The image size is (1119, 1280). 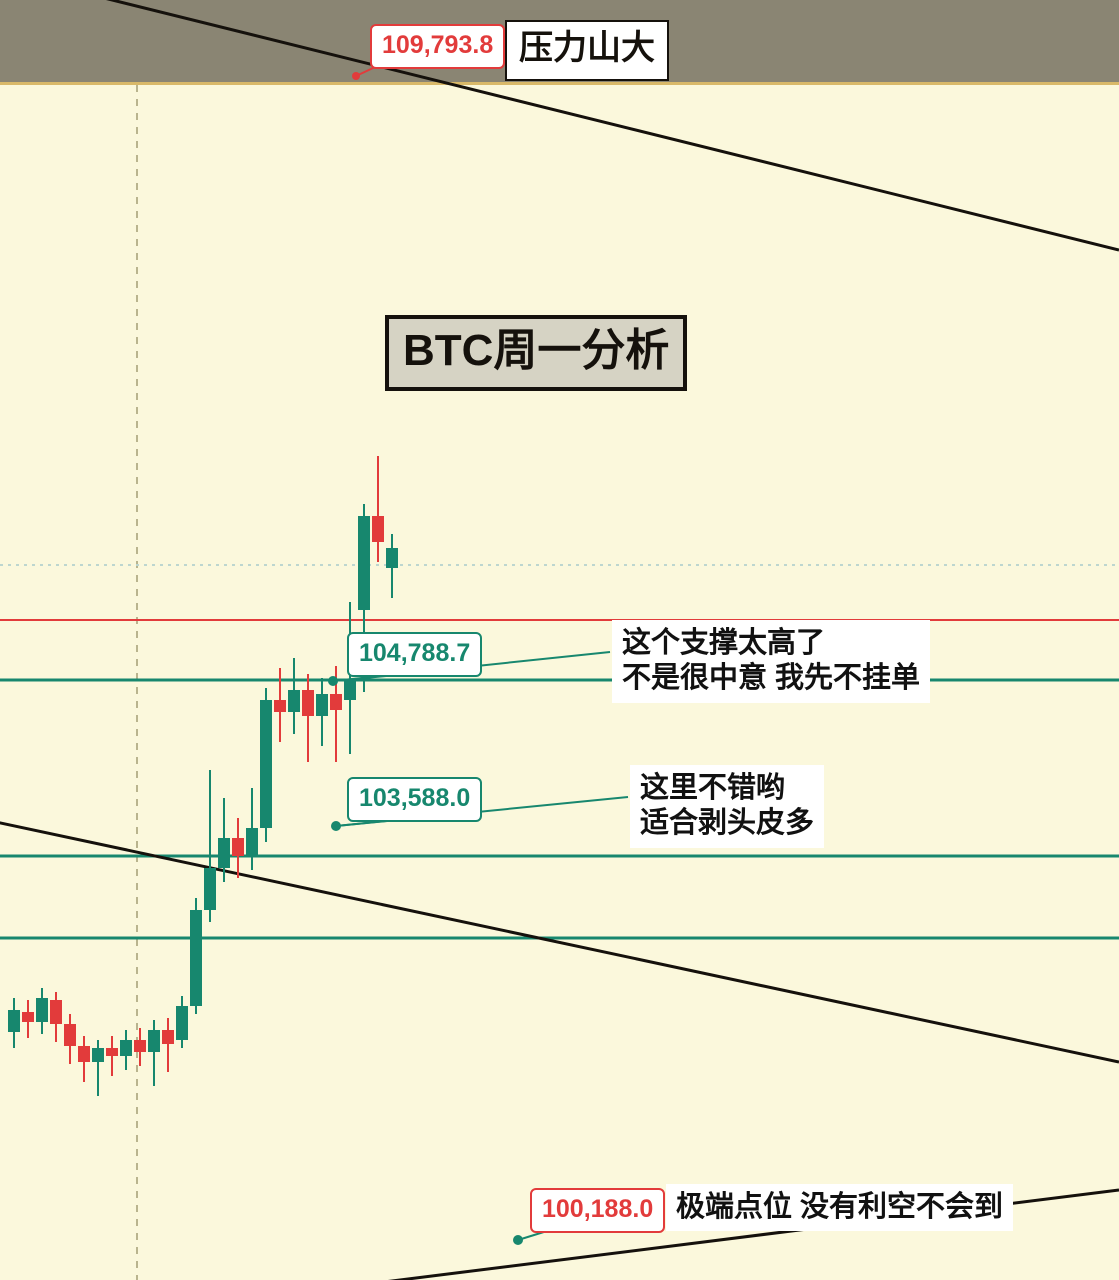 What do you see at coordinates (356, 76) in the screenshot?
I see `anchor-resistance-top` at bounding box center [356, 76].